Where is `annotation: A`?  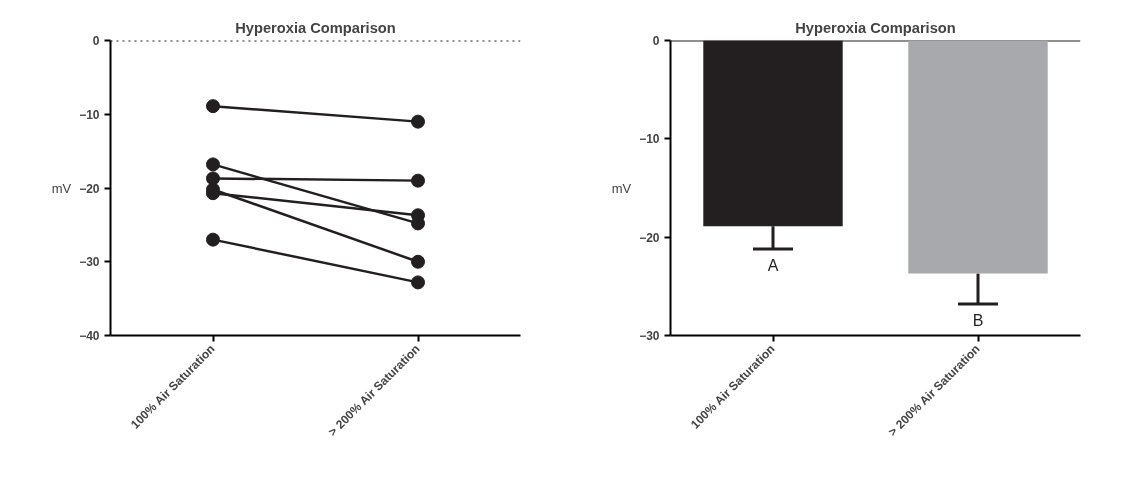 annotation: A is located at coordinates (773, 265).